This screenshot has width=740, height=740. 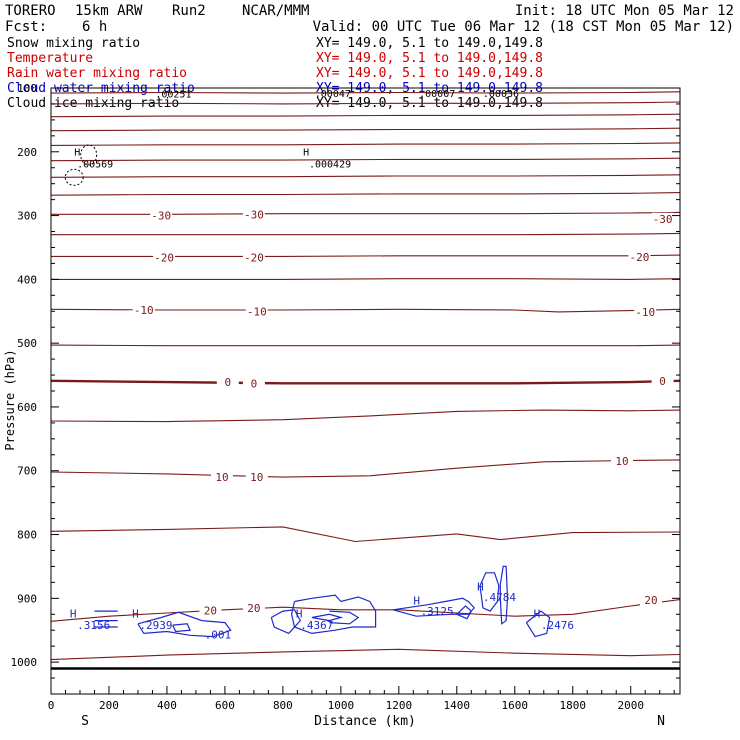 What do you see at coordinates (167, 705) in the screenshot?
I see `x-tick-label: 400` at bounding box center [167, 705].